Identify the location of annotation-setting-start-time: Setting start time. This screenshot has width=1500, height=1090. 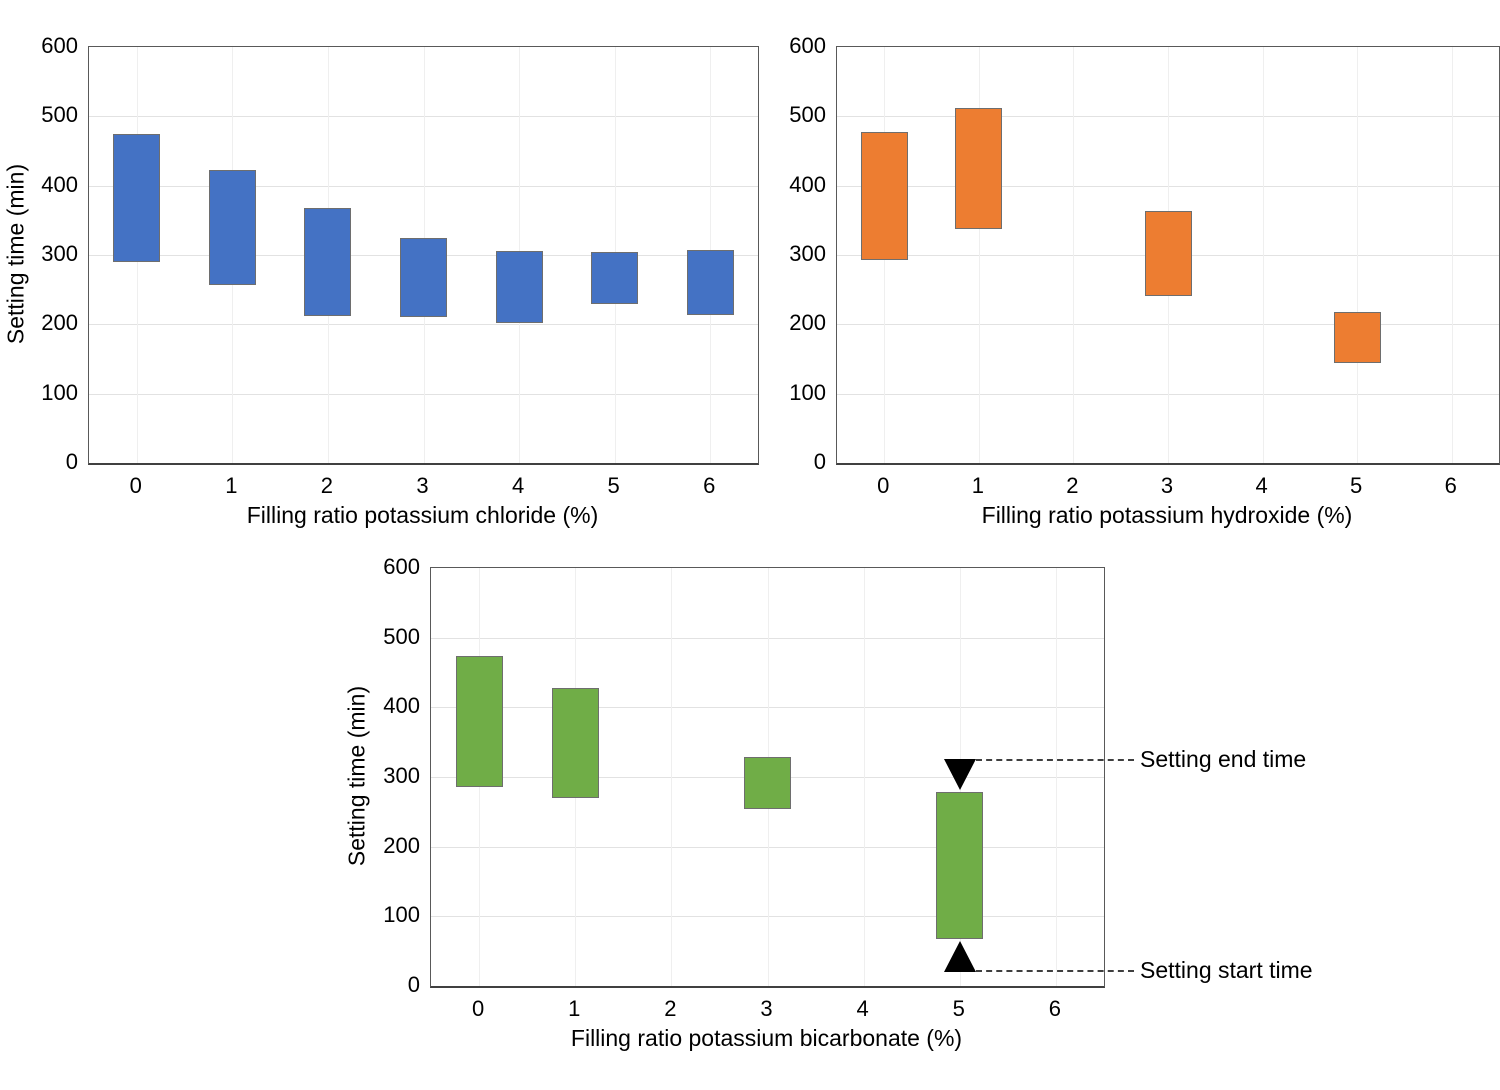
(1226, 969).